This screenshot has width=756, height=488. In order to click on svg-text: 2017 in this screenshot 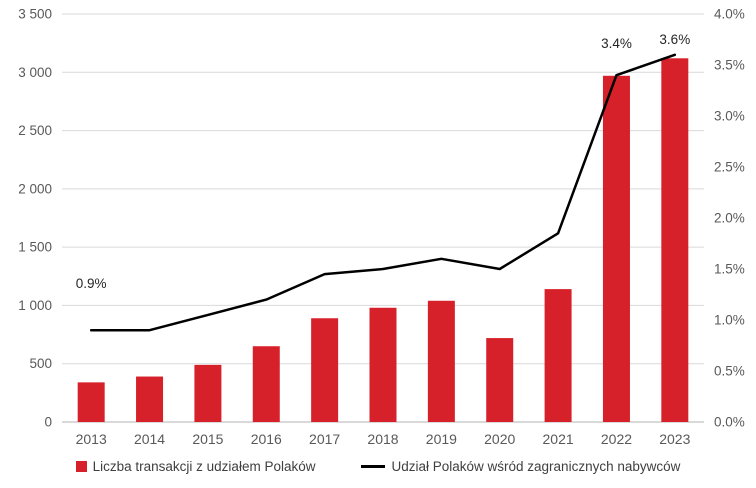, I will do `click(324, 439)`.